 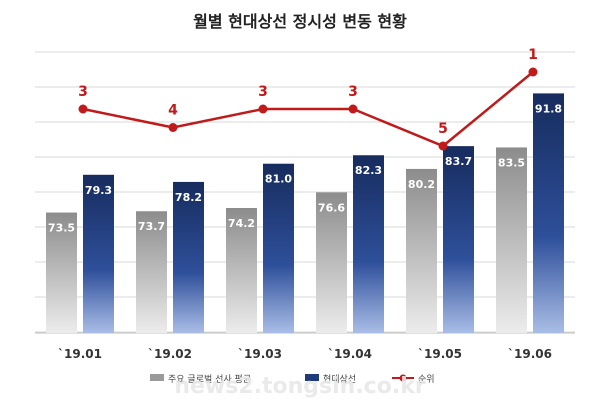 I want to click on rank-value-label: 4, so click(x=173, y=111).